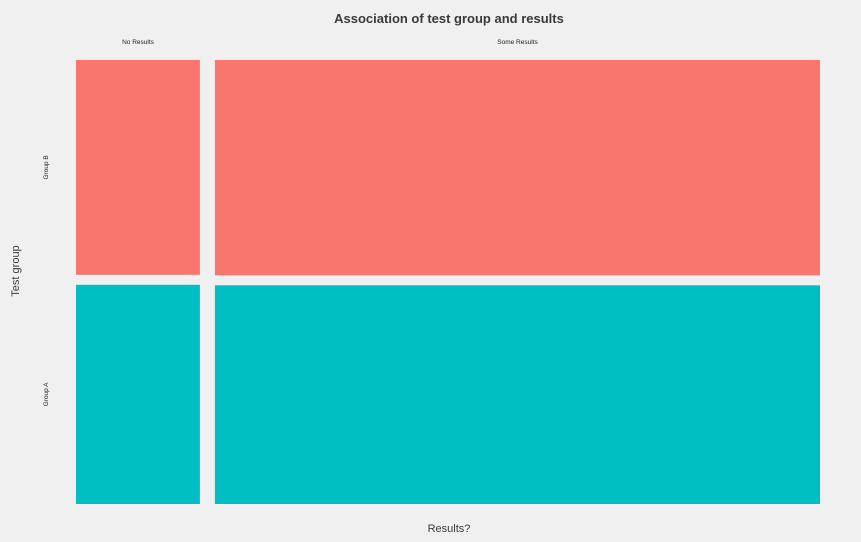 The width and height of the screenshot is (861, 542). What do you see at coordinates (138, 42) in the screenshot?
I see `x-tick-no-results: No Results` at bounding box center [138, 42].